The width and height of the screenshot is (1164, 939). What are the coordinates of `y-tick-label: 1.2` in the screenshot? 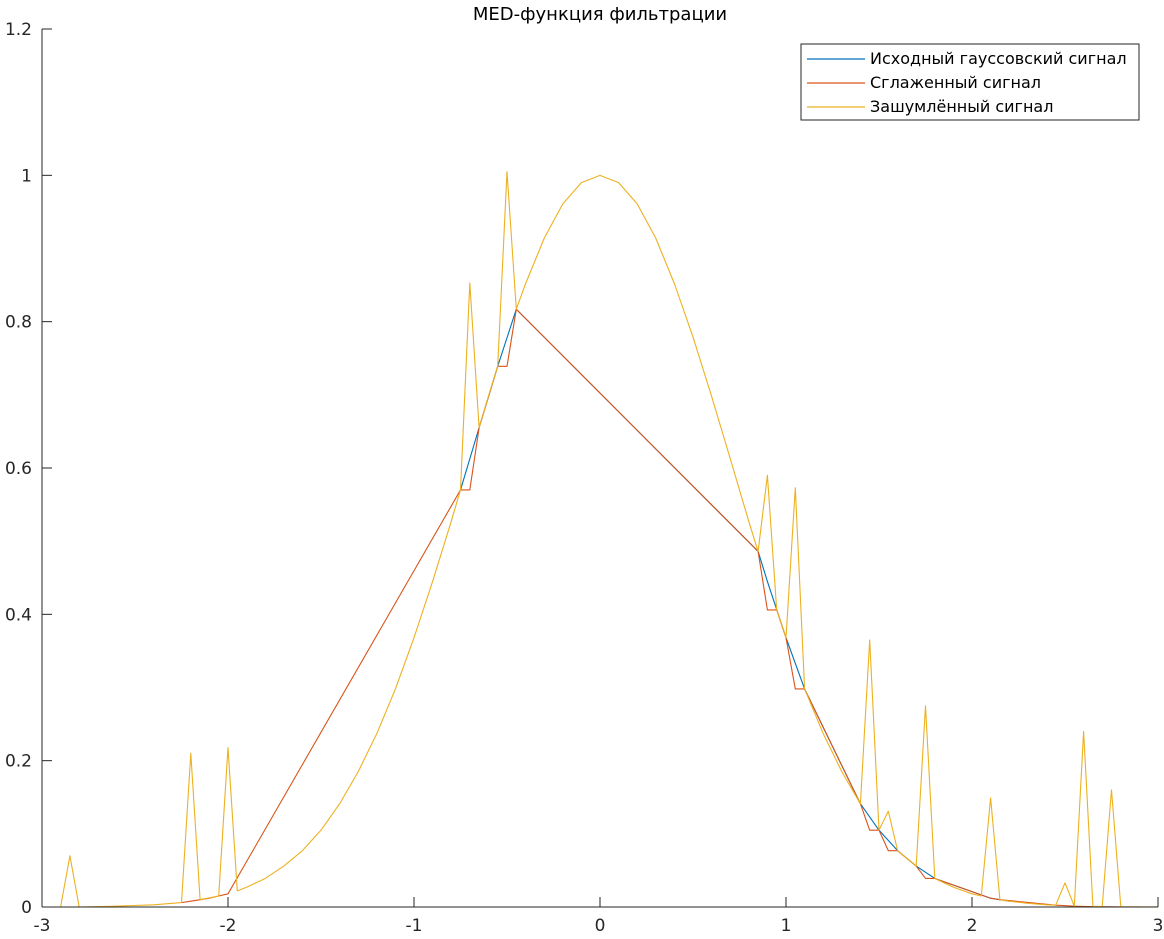 It's located at (18, 30).